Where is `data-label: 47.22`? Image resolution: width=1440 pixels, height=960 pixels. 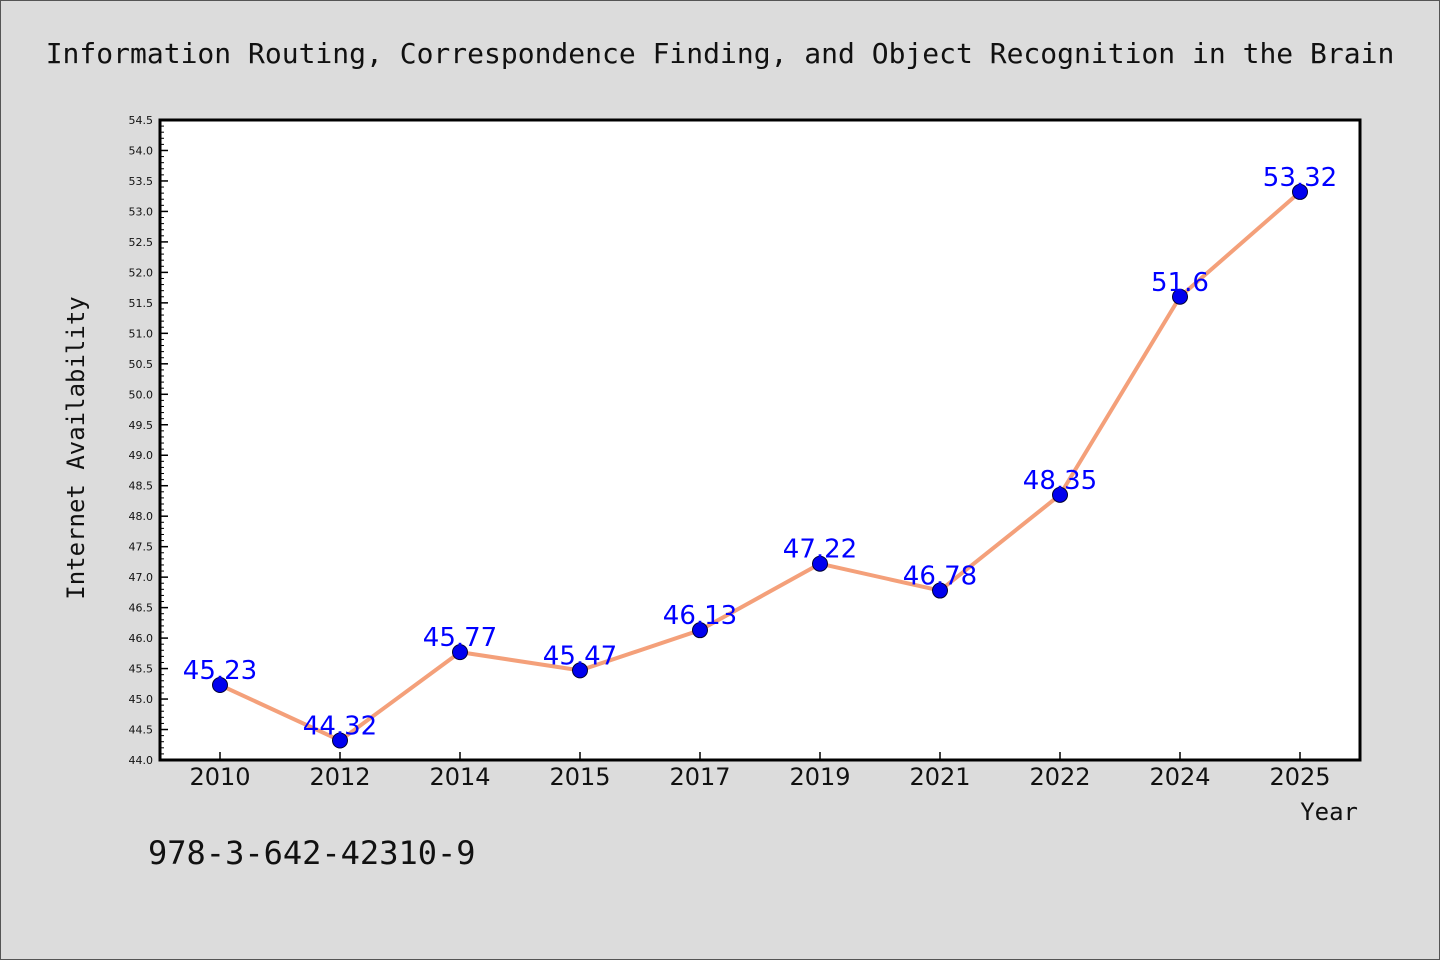
data-label: 47.22 is located at coordinates (820, 550).